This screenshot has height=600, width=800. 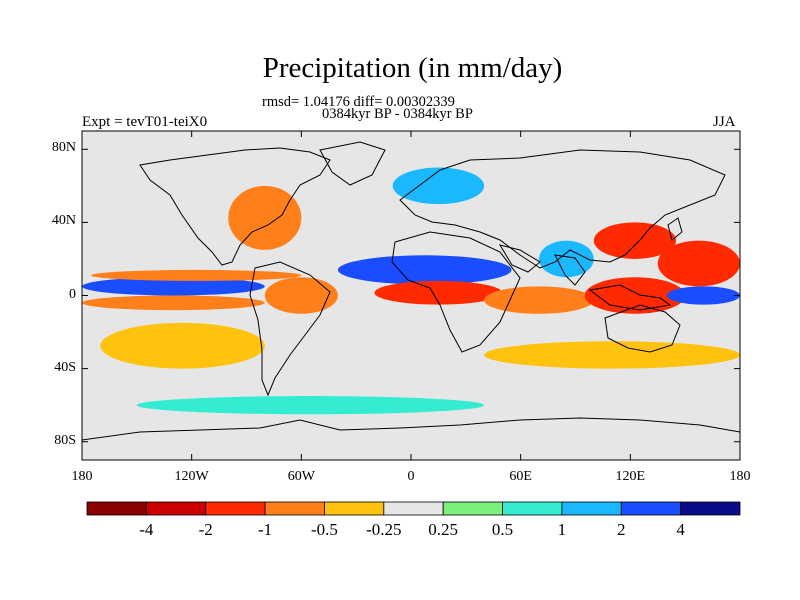 What do you see at coordinates (443, 529) in the screenshot?
I see `colorbar-label: 0.25` at bounding box center [443, 529].